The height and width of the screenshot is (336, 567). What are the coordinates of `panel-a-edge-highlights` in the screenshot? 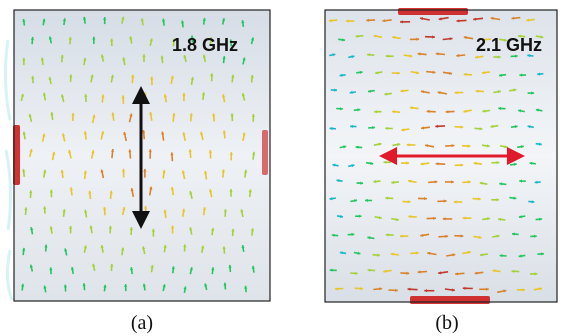 It's located at (140, 155).